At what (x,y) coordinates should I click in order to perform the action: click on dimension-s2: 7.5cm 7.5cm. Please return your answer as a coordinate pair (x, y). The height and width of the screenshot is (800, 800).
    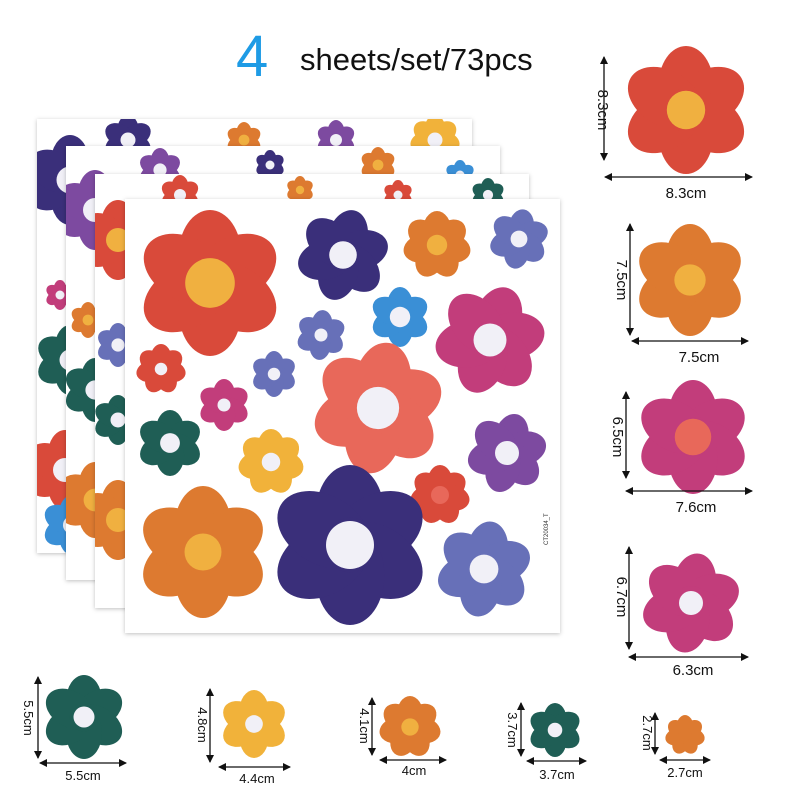
    Looking at the image, I should click on (681, 294).